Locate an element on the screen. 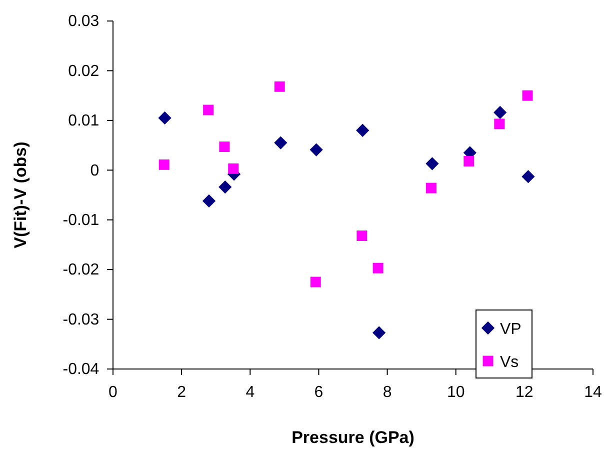  x-tick-label: 10 is located at coordinates (455, 393).